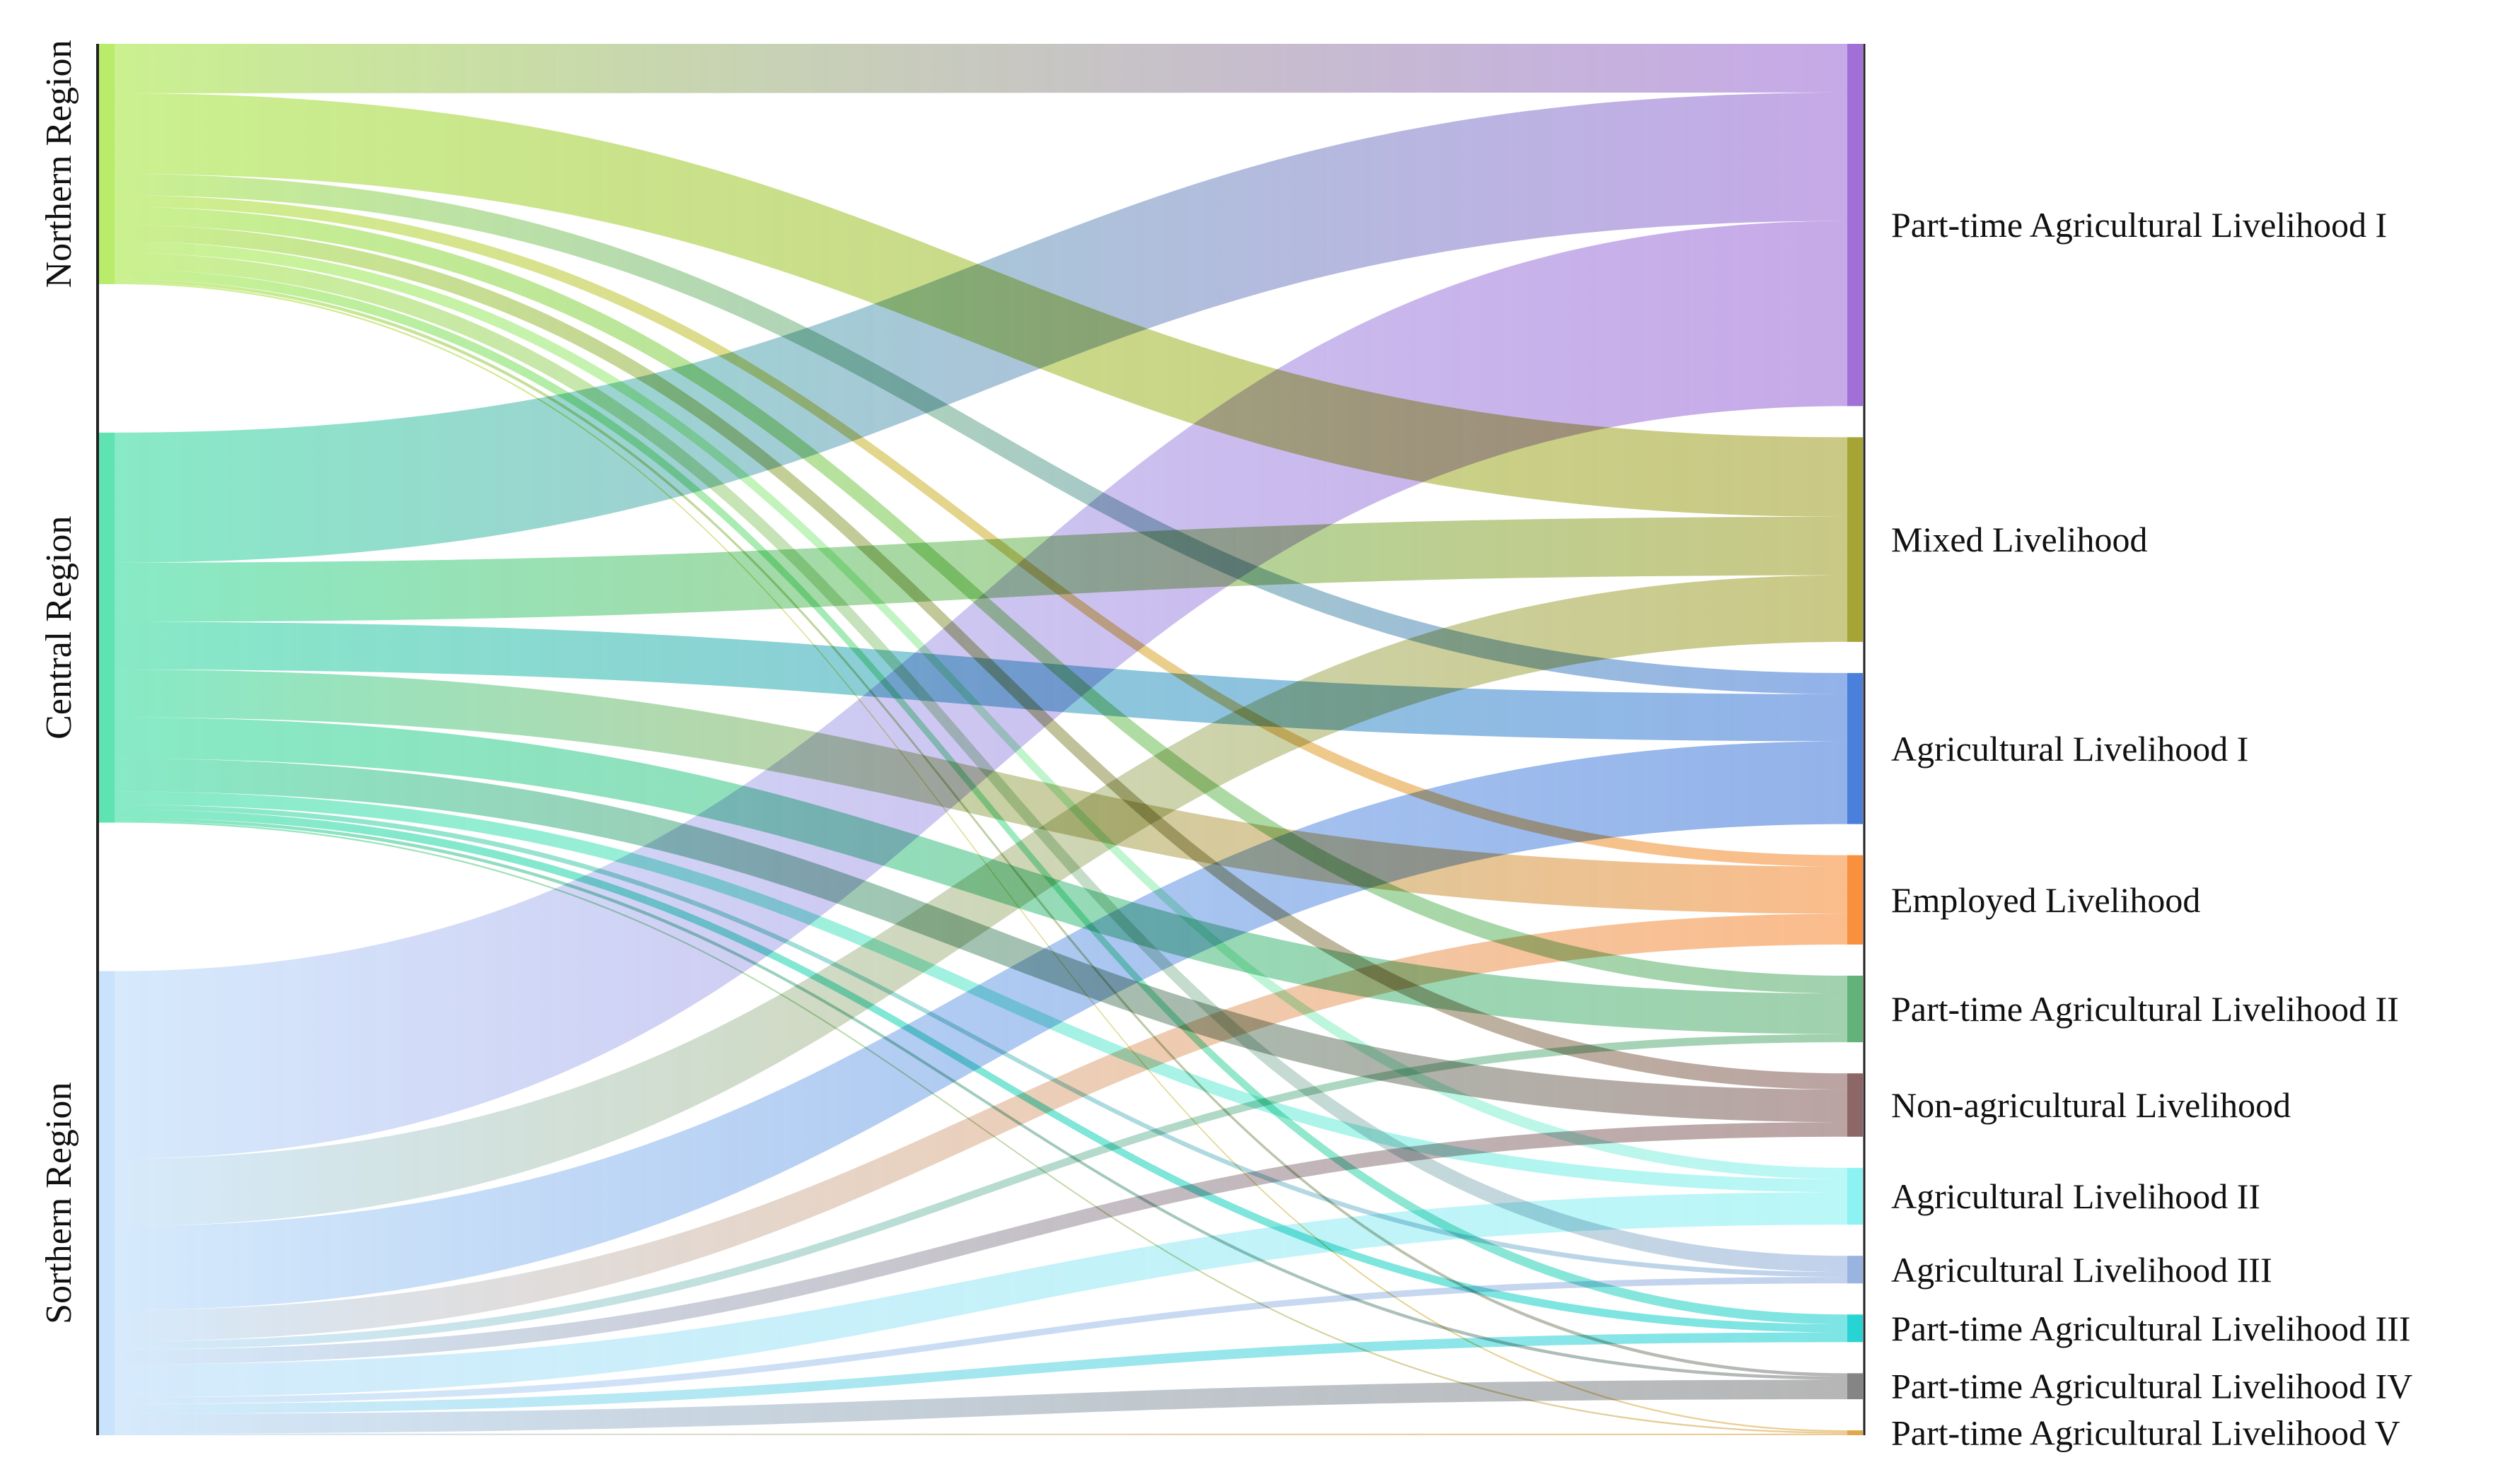 The height and width of the screenshot is (1484, 2505). I want to click on target-node-part-time-agricultural-livelihood-iv, so click(1855, 1386).